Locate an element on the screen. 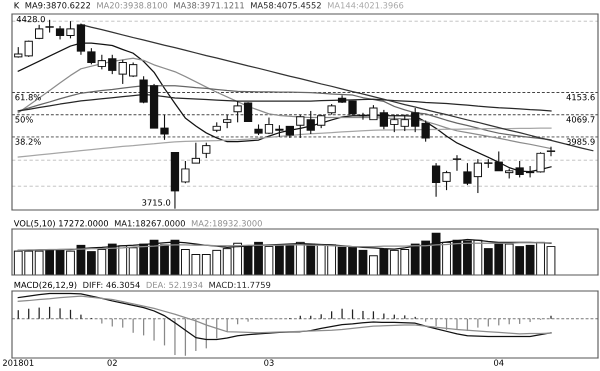 This screenshot has height=371, width=600. ref-line-label: 4153.6 is located at coordinates (580, 97).